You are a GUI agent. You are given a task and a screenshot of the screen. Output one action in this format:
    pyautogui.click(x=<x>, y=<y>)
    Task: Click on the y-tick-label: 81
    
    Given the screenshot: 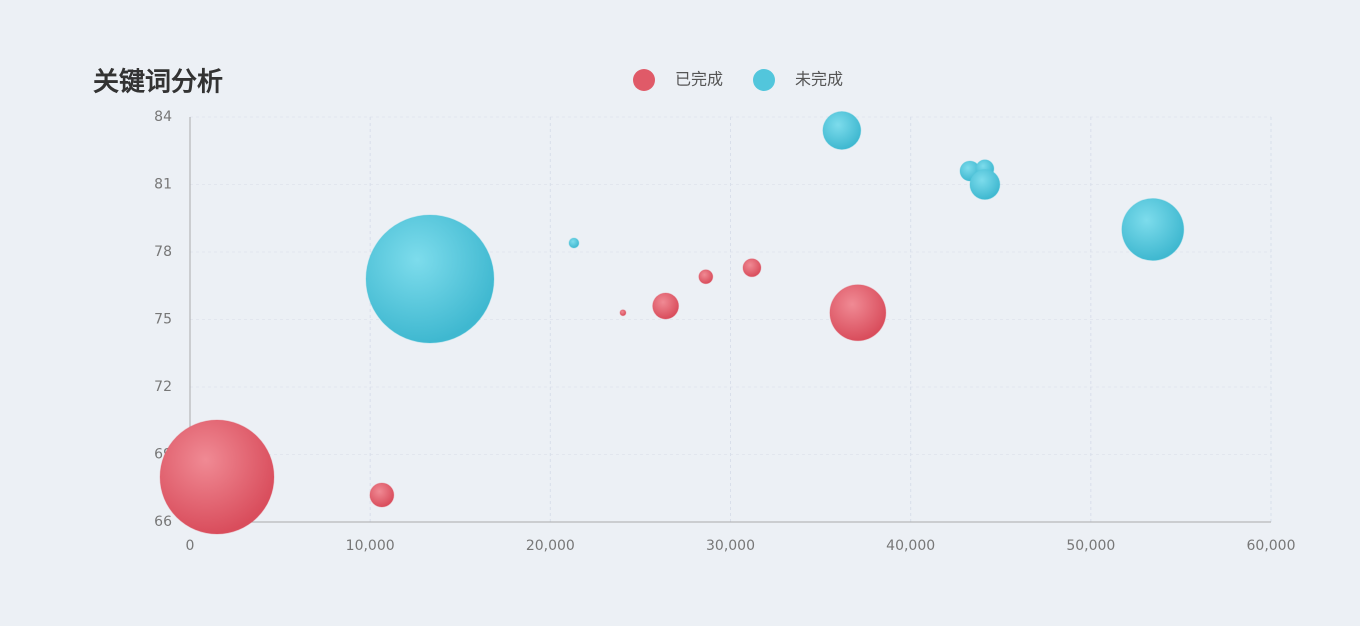 What is the action you would take?
    pyautogui.click(x=163, y=185)
    